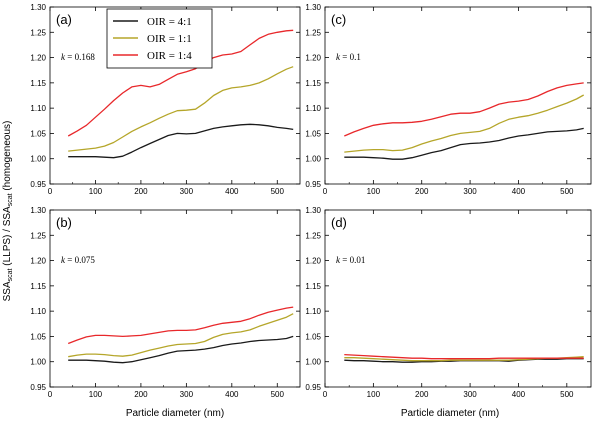  I want to click on panel-label: (a), so click(64, 19).